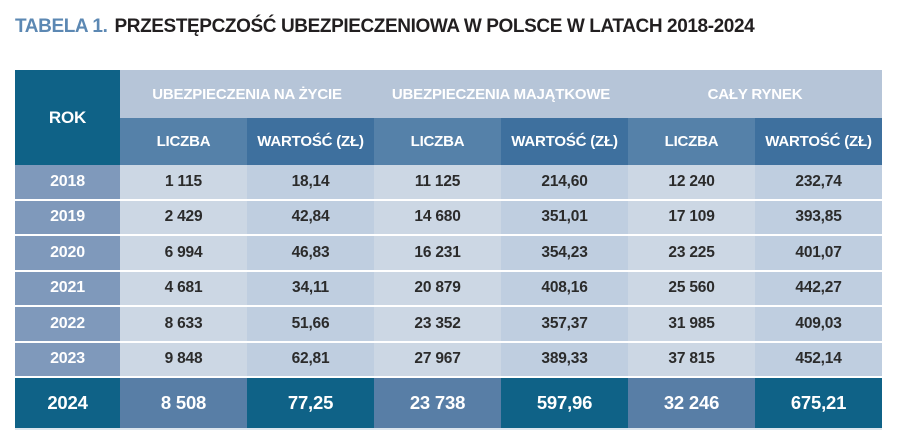 This screenshot has width=900, height=437. What do you see at coordinates (67, 218) in the screenshot?
I see `year-cell: 2019` at bounding box center [67, 218].